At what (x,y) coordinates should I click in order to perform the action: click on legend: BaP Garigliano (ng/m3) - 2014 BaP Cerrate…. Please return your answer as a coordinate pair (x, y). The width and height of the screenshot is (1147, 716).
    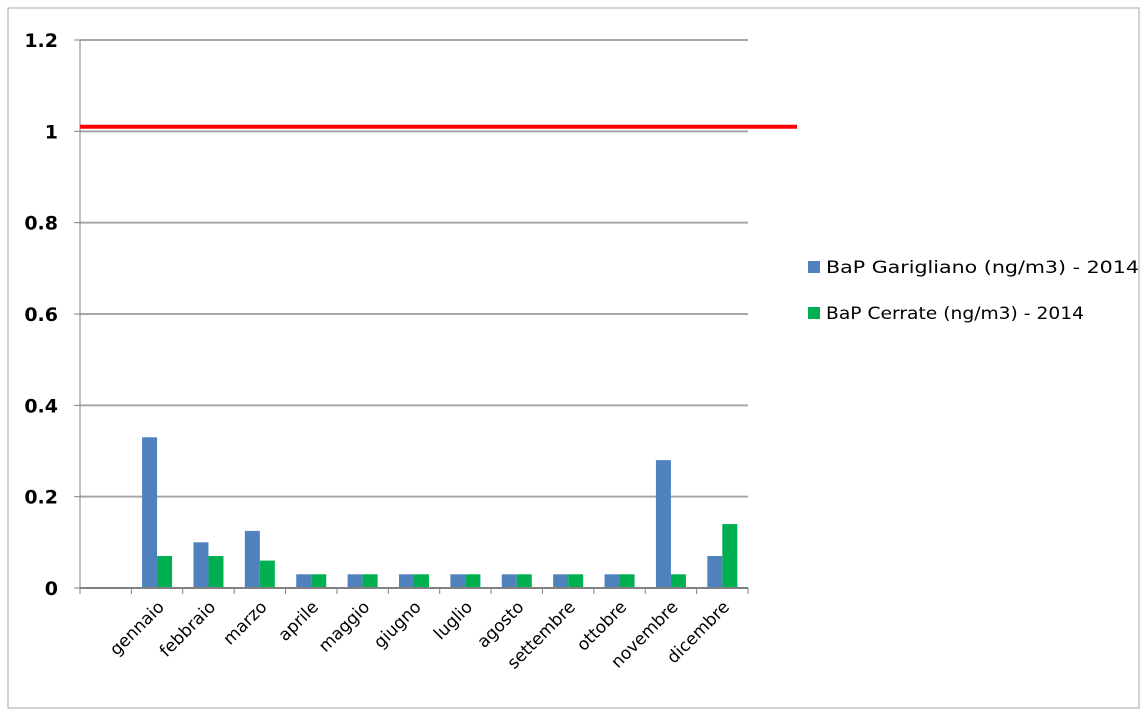
    Looking at the image, I should click on (973, 291).